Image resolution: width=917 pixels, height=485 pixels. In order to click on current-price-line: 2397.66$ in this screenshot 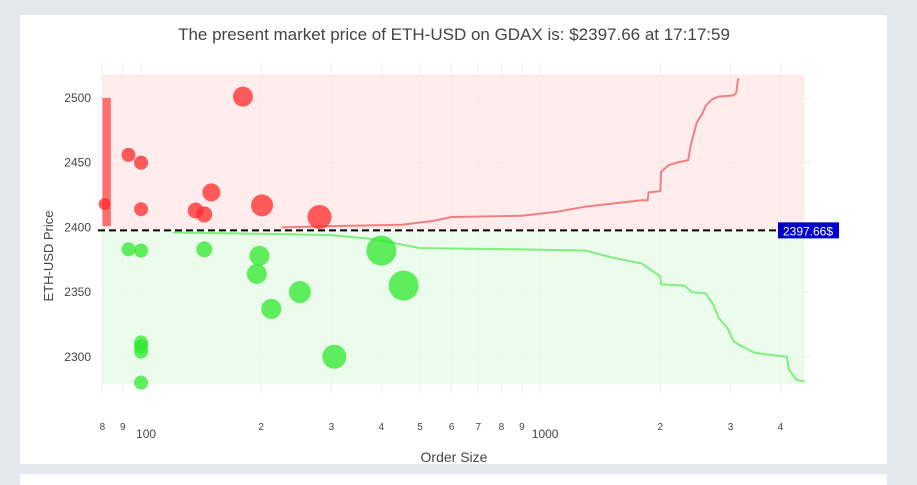, I will do `click(468, 230)`.